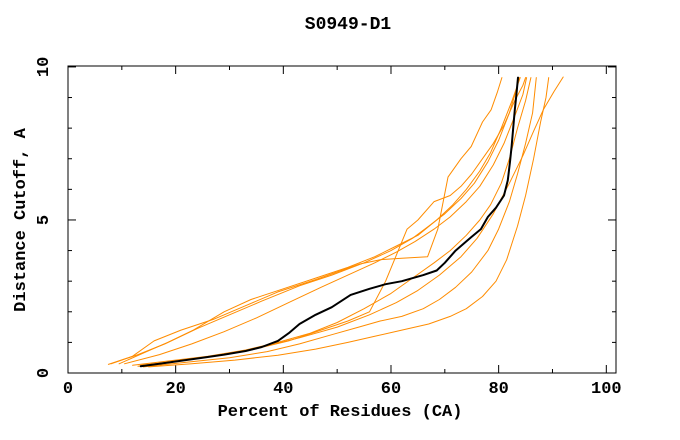  I want to click on y-tick-label: 0, so click(44, 373).